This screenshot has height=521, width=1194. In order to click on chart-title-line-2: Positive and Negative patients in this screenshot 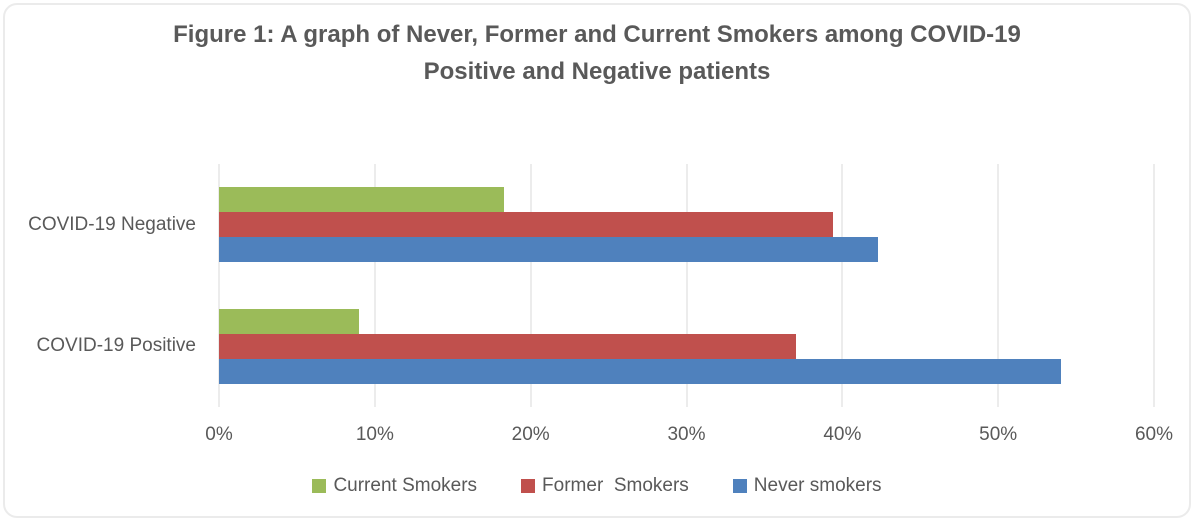, I will do `click(597, 71)`.